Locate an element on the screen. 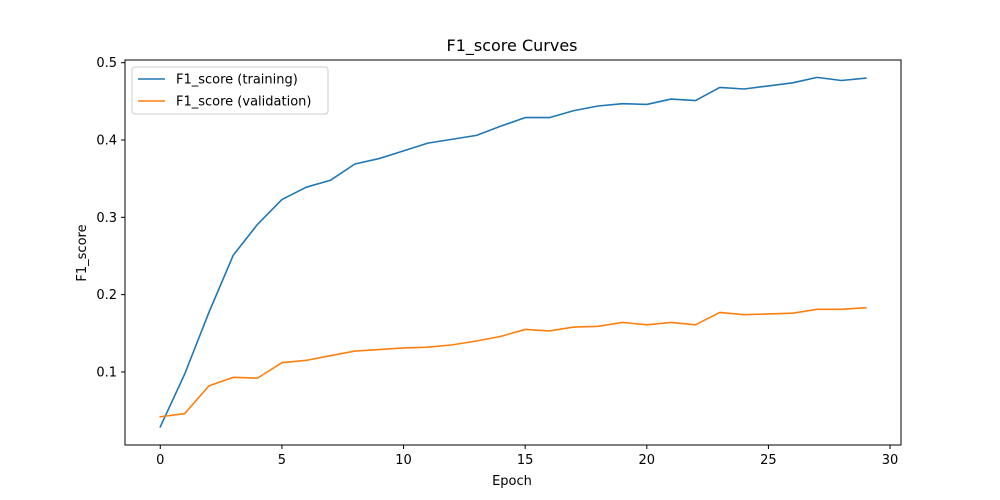 This screenshot has height=500, width=1000. y-tick-label: 0.3 is located at coordinates (106, 218).